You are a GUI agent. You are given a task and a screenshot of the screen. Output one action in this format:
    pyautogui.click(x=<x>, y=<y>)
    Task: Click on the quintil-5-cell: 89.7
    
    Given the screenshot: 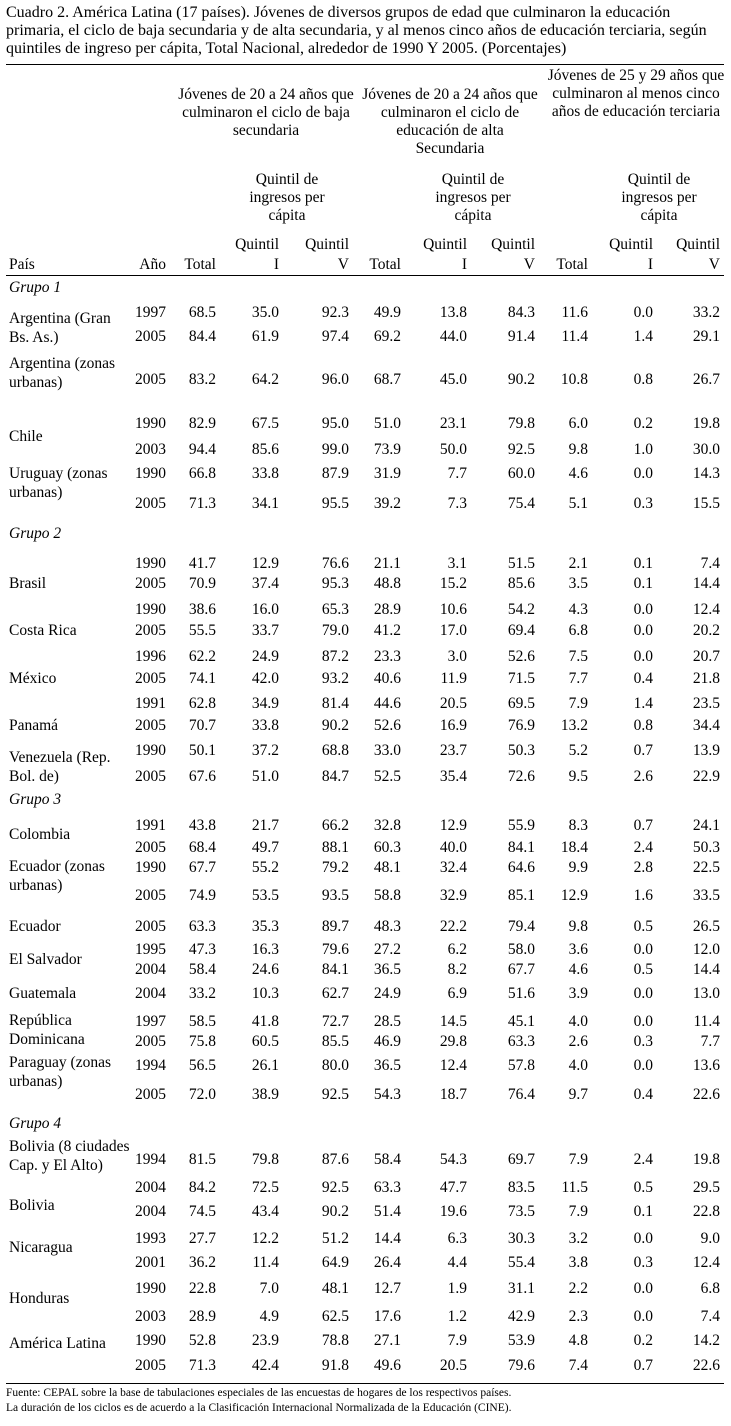 What is the action you would take?
    pyautogui.click(x=335, y=926)
    